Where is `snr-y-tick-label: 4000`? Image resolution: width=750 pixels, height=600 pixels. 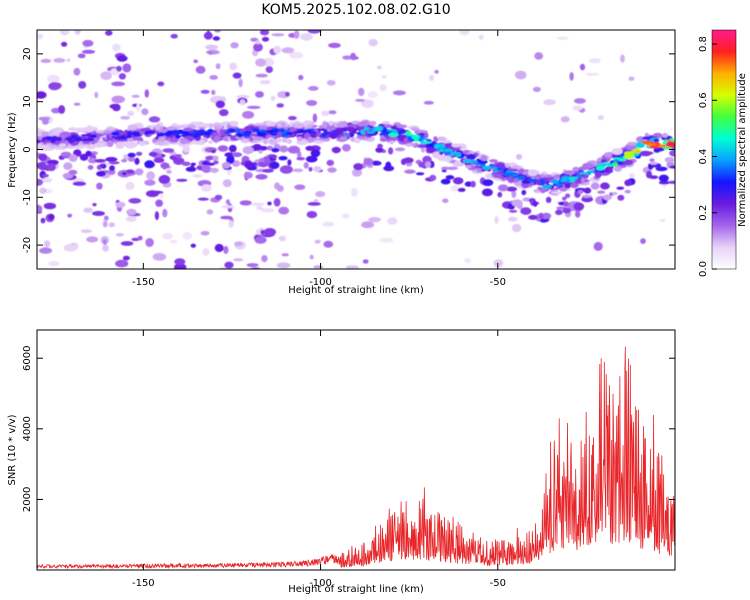
snr-y-tick-label: 4000 is located at coordinates (27, 428).